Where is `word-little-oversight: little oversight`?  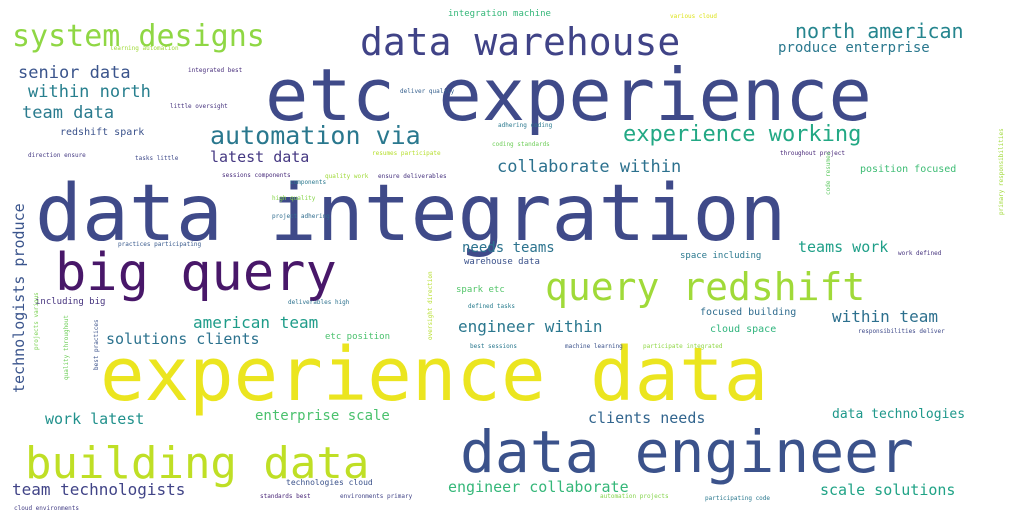 word-little-oversight: little oversight is located at coordinates (199, 106).